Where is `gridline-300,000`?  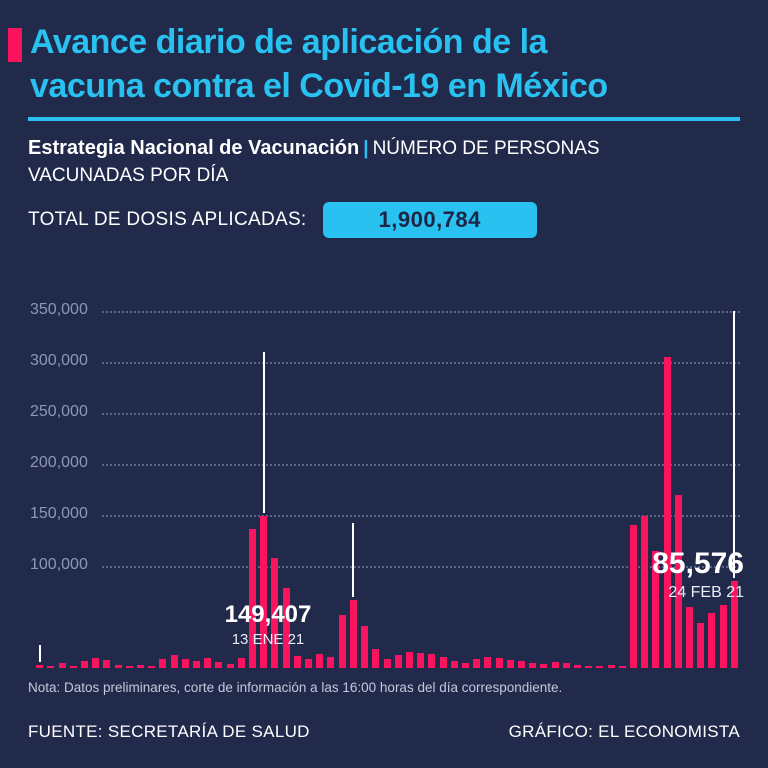 gridline-300,000 is located at coordinates (421, 363).